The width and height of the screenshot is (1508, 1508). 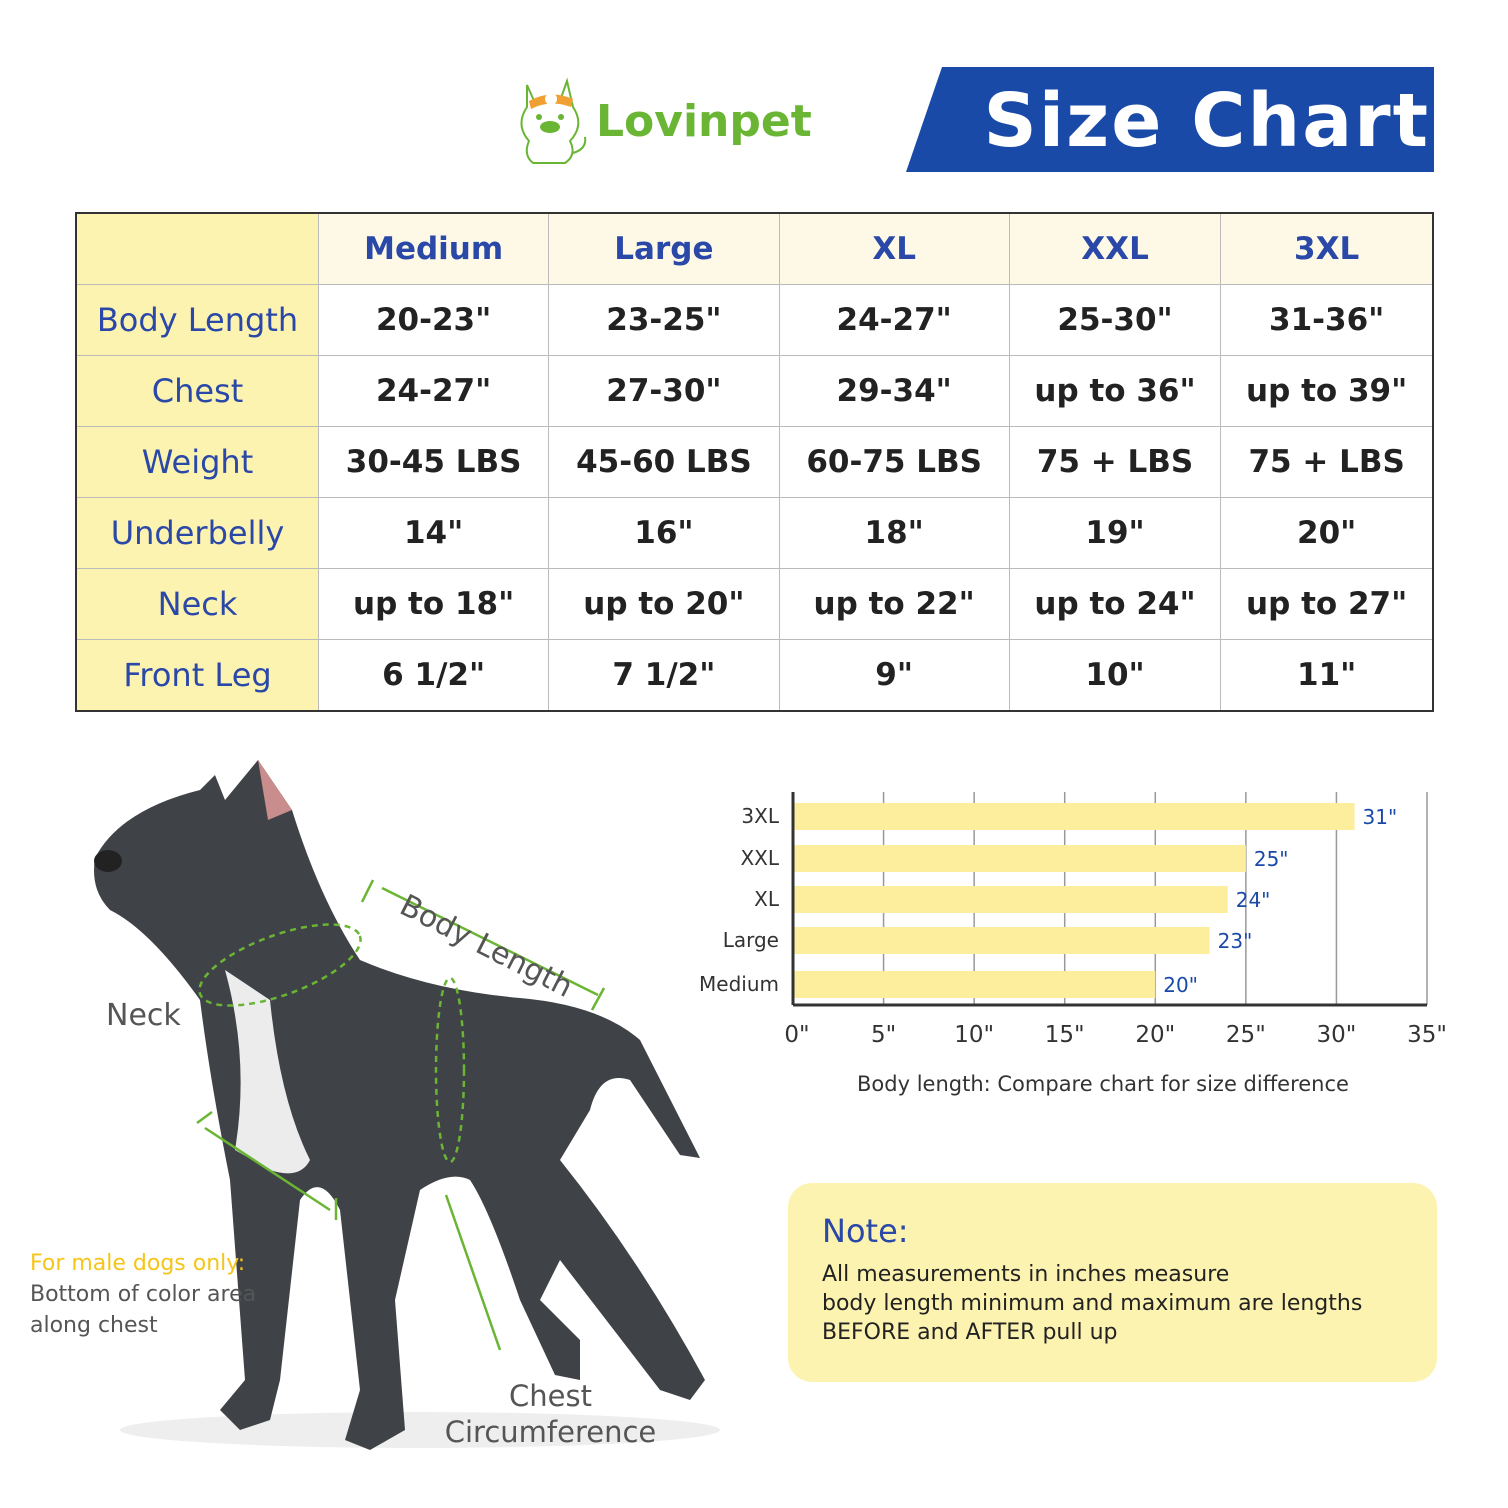 I want to click on table-row: Front Leg 6 1/2" 7 1/2" 9" 10" 11", so click(x=754, y=675).